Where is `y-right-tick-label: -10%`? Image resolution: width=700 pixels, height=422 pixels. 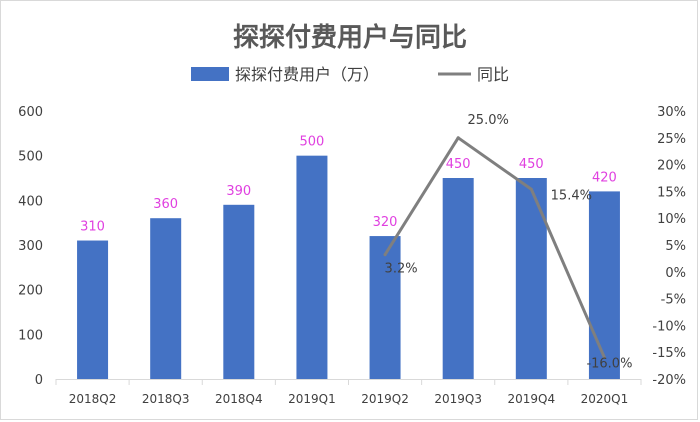 y-right-tick-label: -10% is located at coordinates (669, 326).